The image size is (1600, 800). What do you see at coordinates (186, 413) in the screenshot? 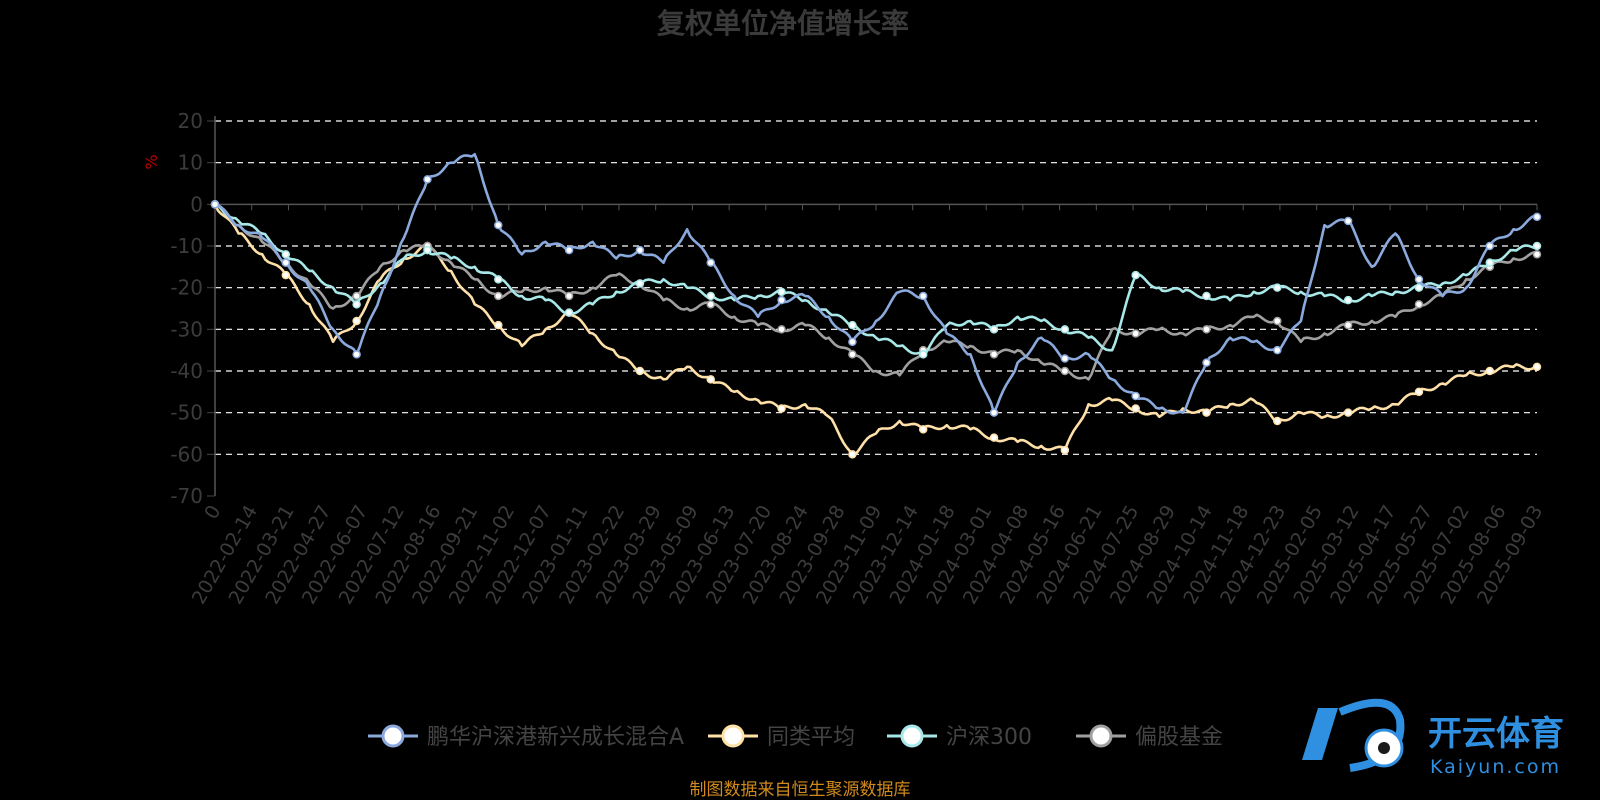
I see `y-tick-label: -50` at bounding box center [186, 413].